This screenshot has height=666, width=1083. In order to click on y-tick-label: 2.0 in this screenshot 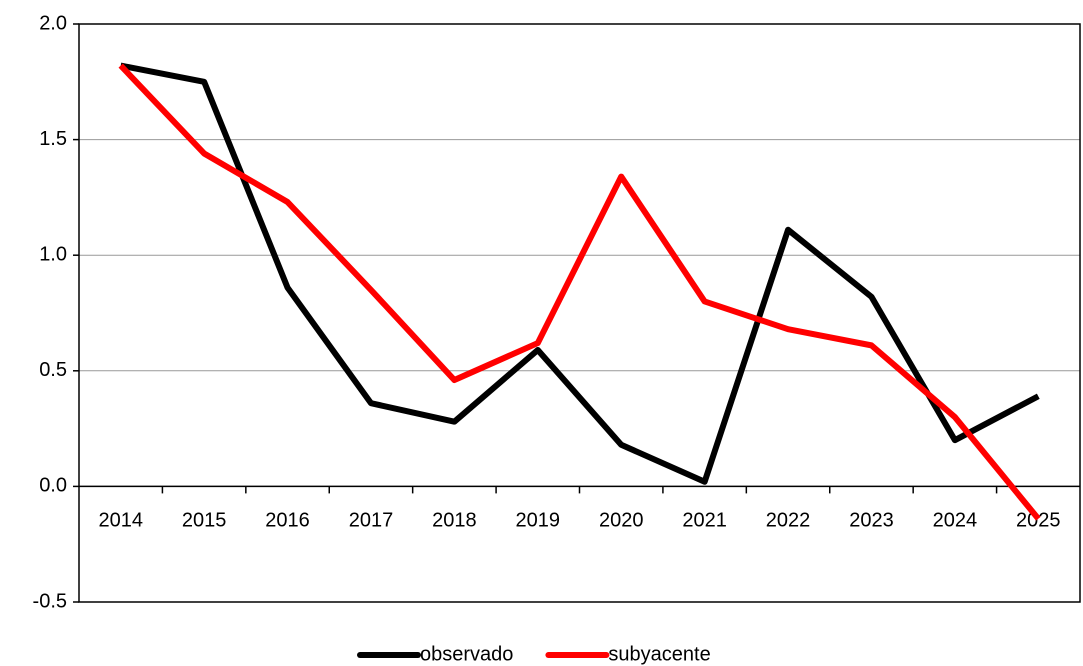, I will do `click(53, 23)`.